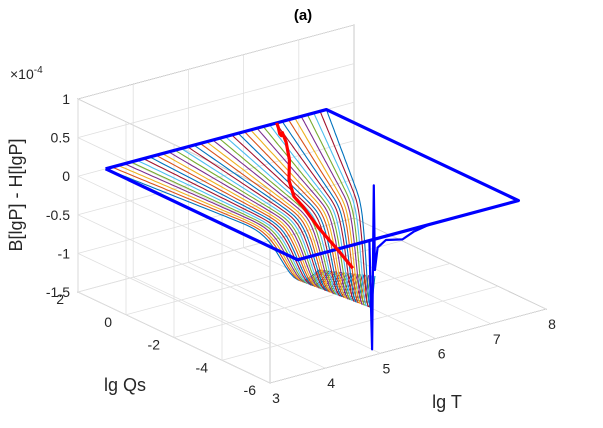  I want to click on x-tick-label: 5, so click(387, 368).